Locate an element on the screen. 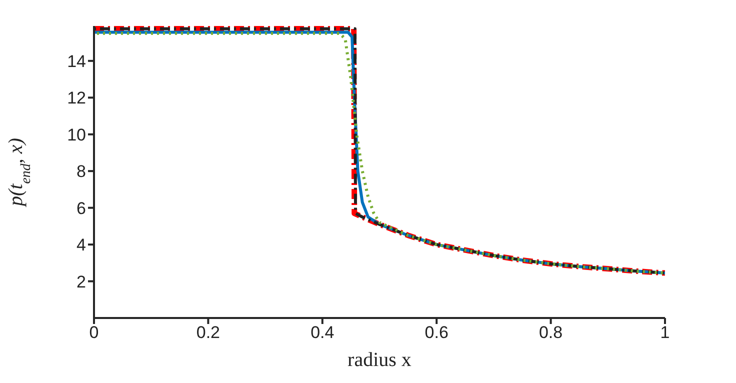  x-tick-label: 0.6 is located at coordinates (436, 332).